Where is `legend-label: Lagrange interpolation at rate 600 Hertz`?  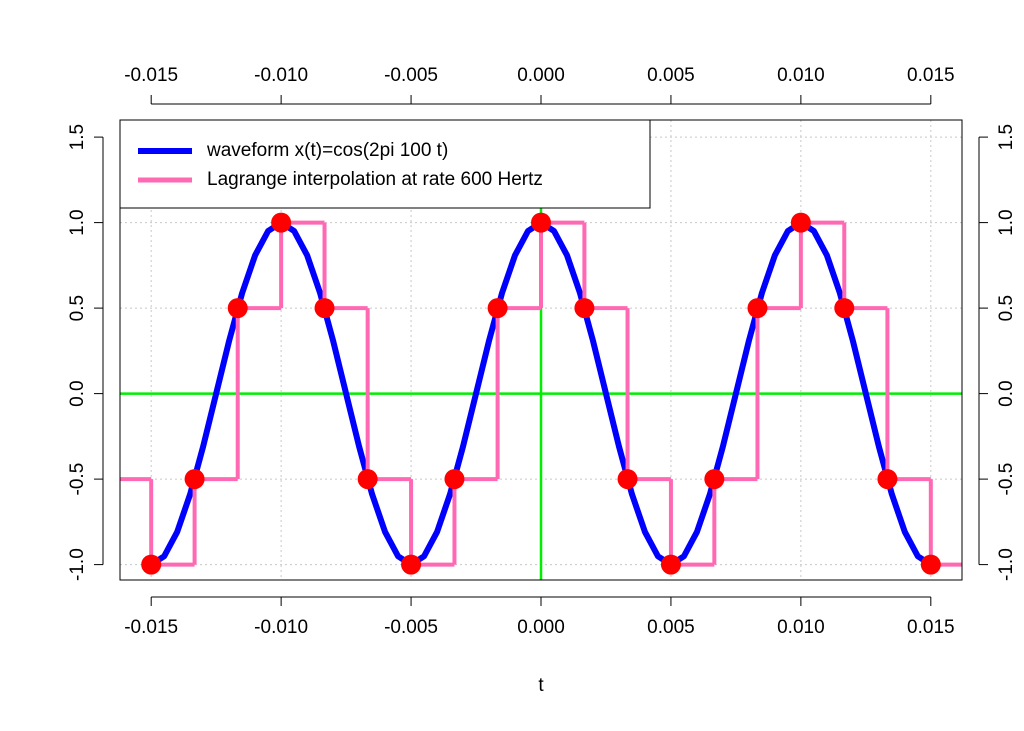 legend-label: Lagrange interpolation at rate 600 Hertz is located at coordinates (375, 179).